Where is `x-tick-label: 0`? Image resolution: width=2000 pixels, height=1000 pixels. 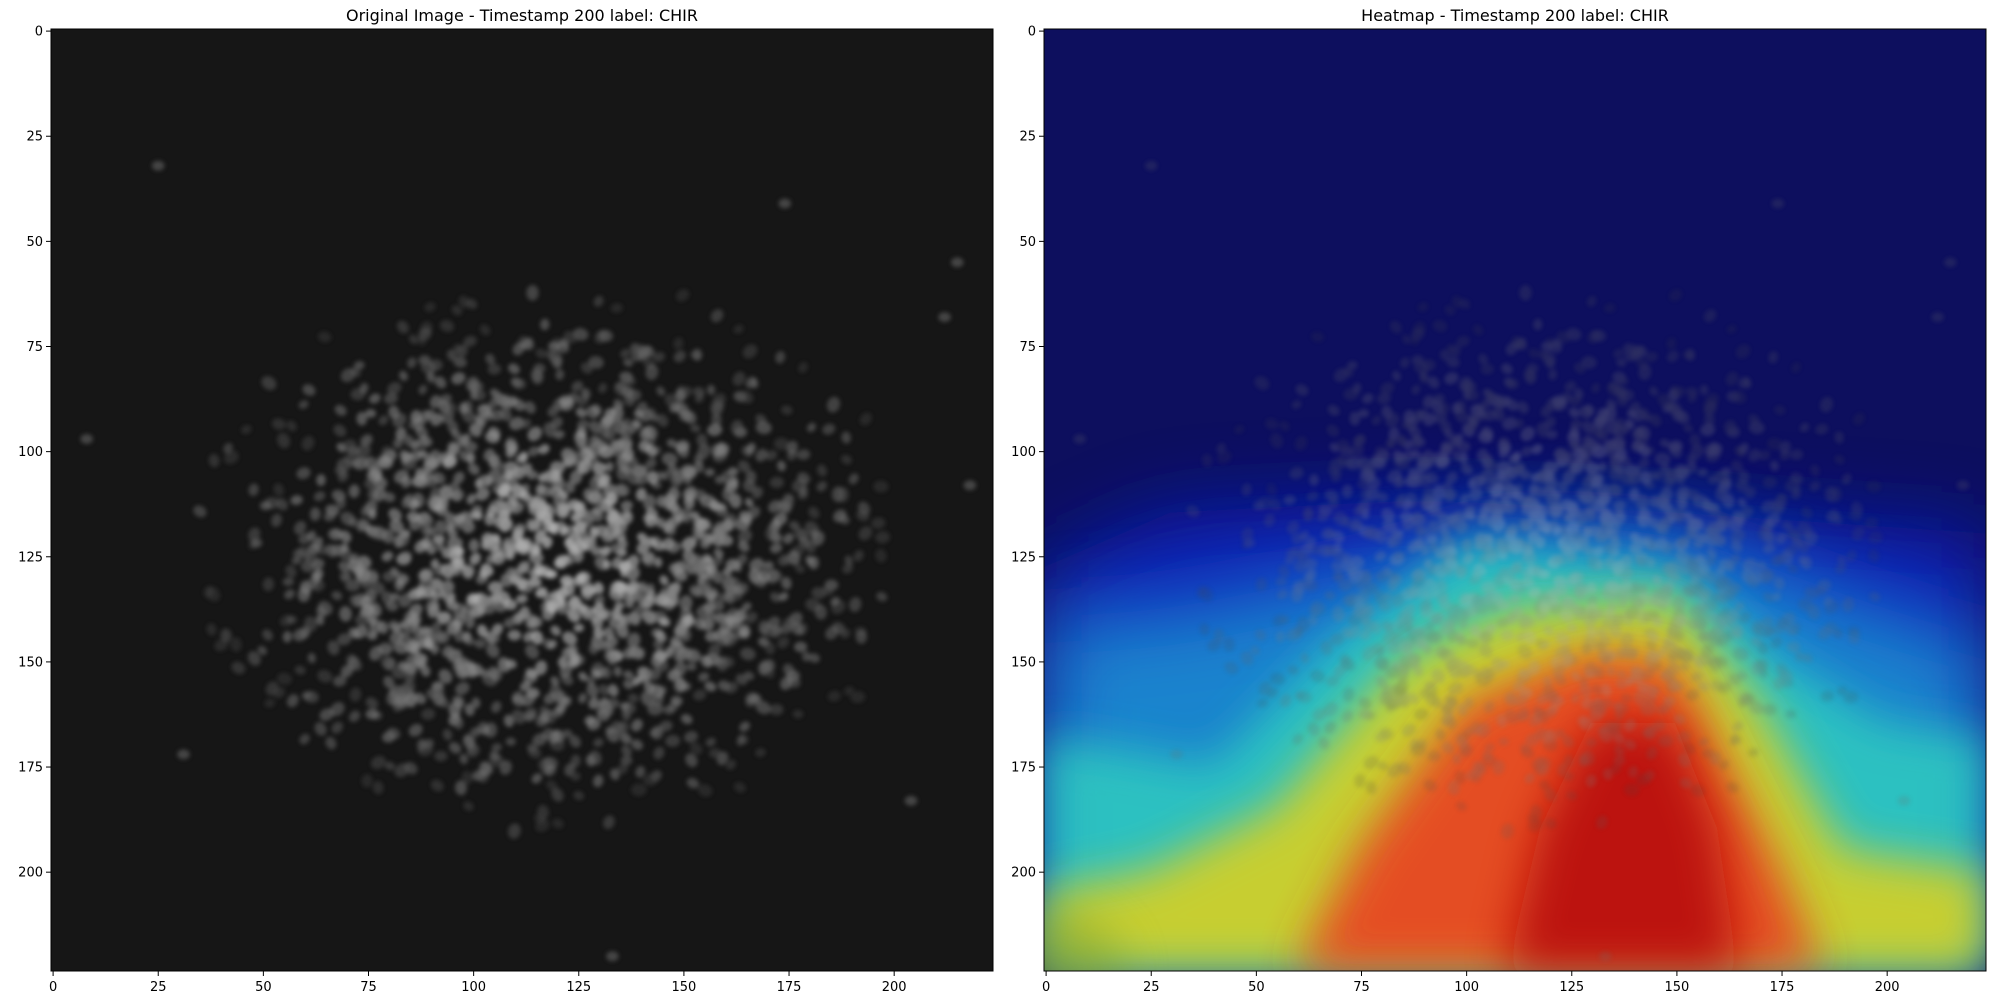
x-tick-label: 0 is located at coordinates (1046, 987).